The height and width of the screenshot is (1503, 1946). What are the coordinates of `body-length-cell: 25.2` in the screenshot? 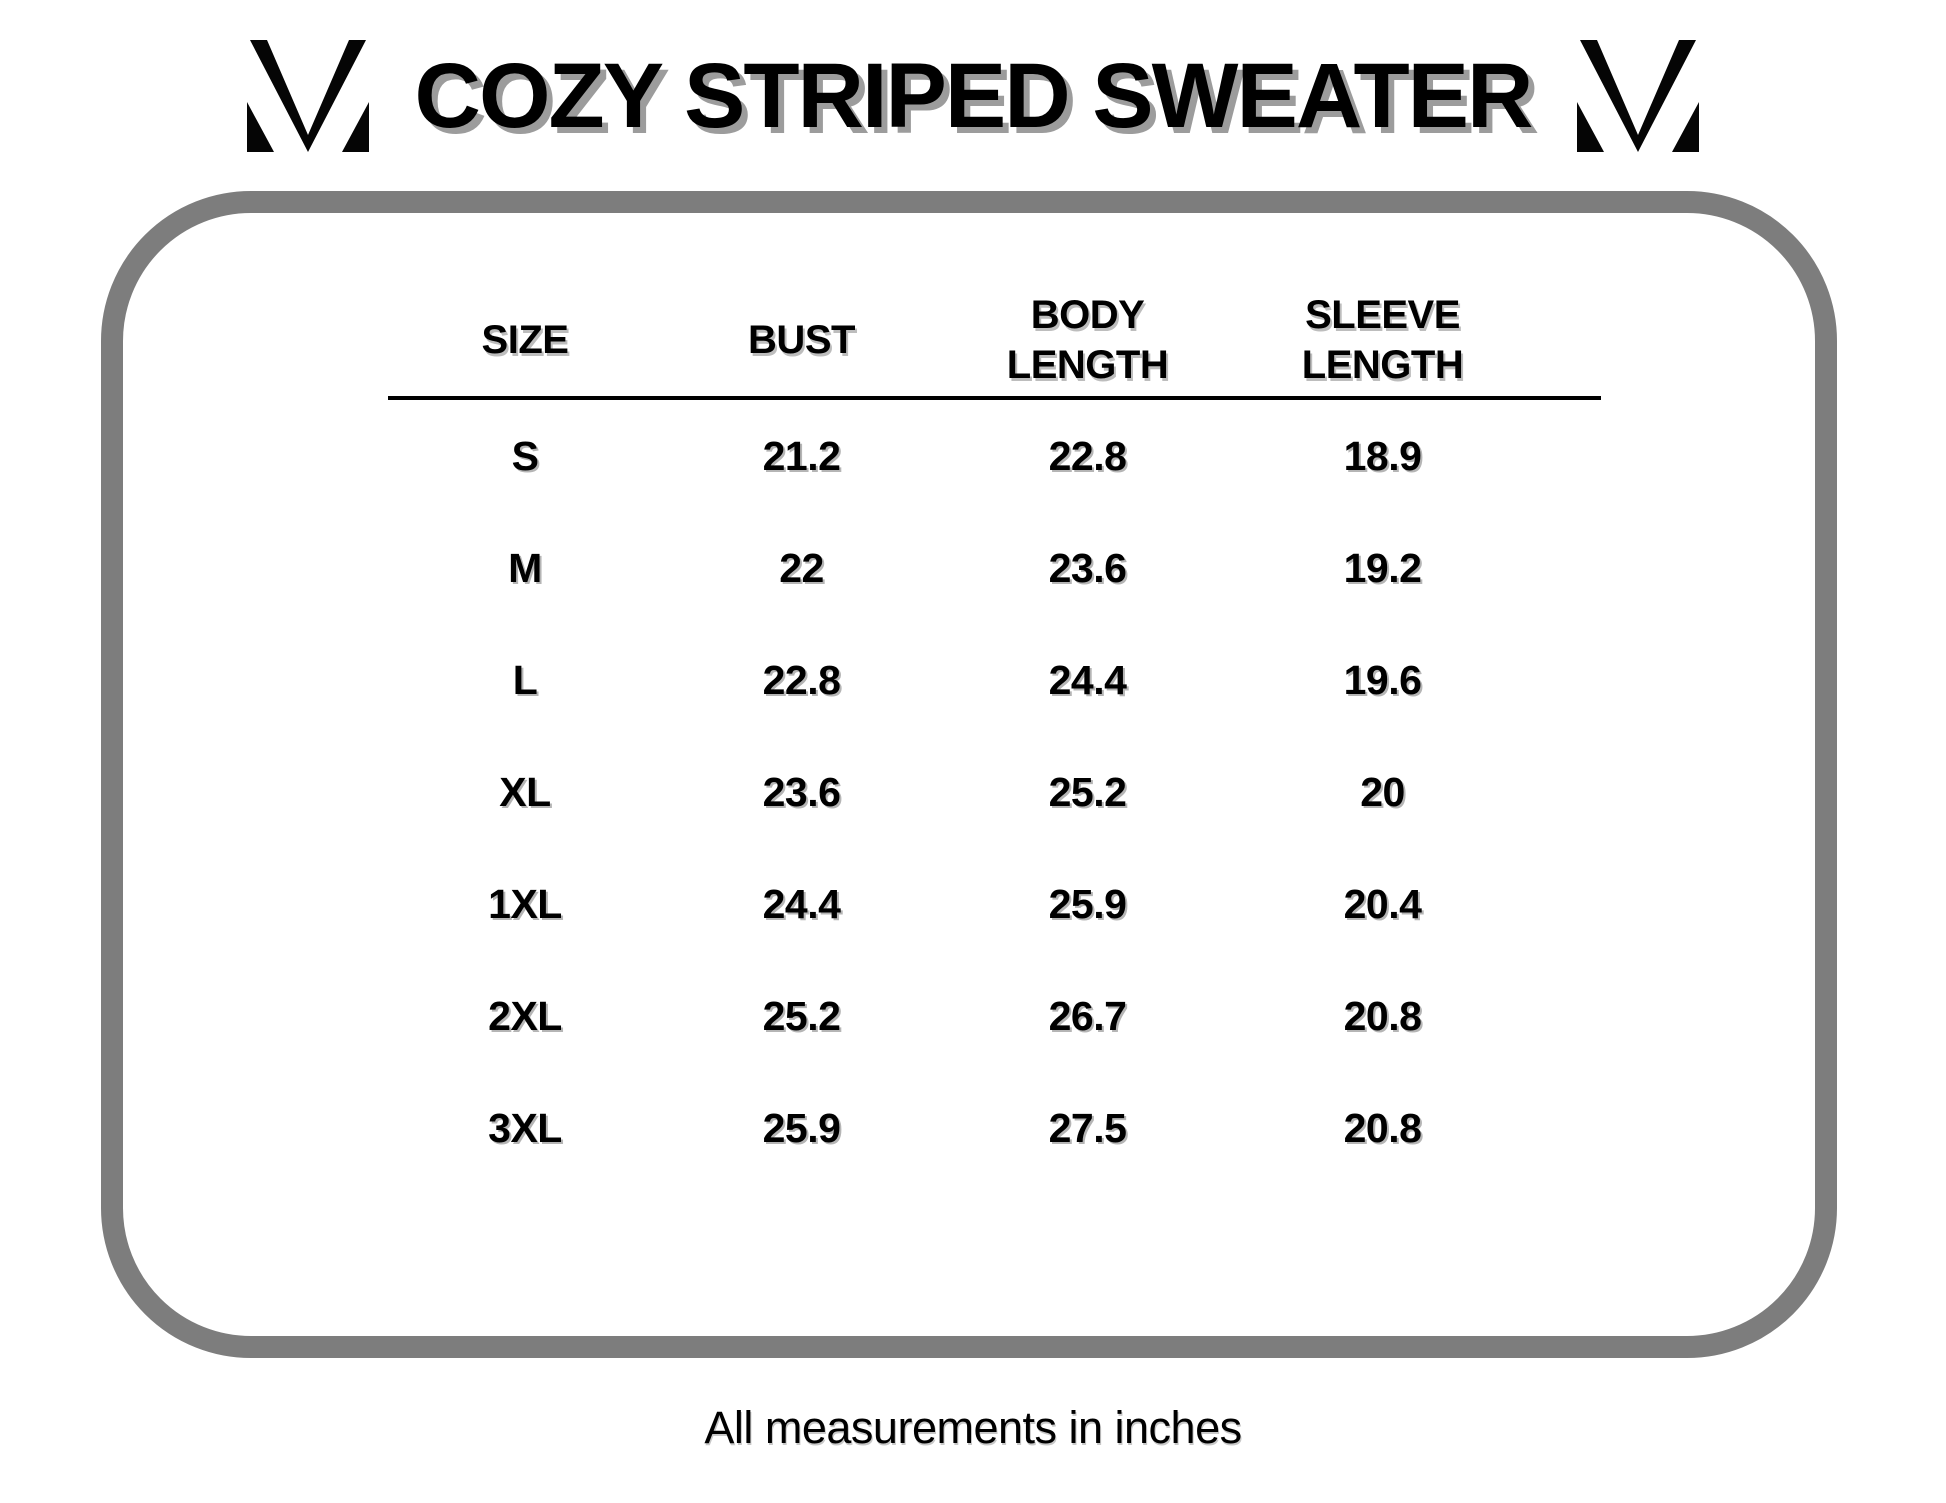 It's located at (1087, 791).